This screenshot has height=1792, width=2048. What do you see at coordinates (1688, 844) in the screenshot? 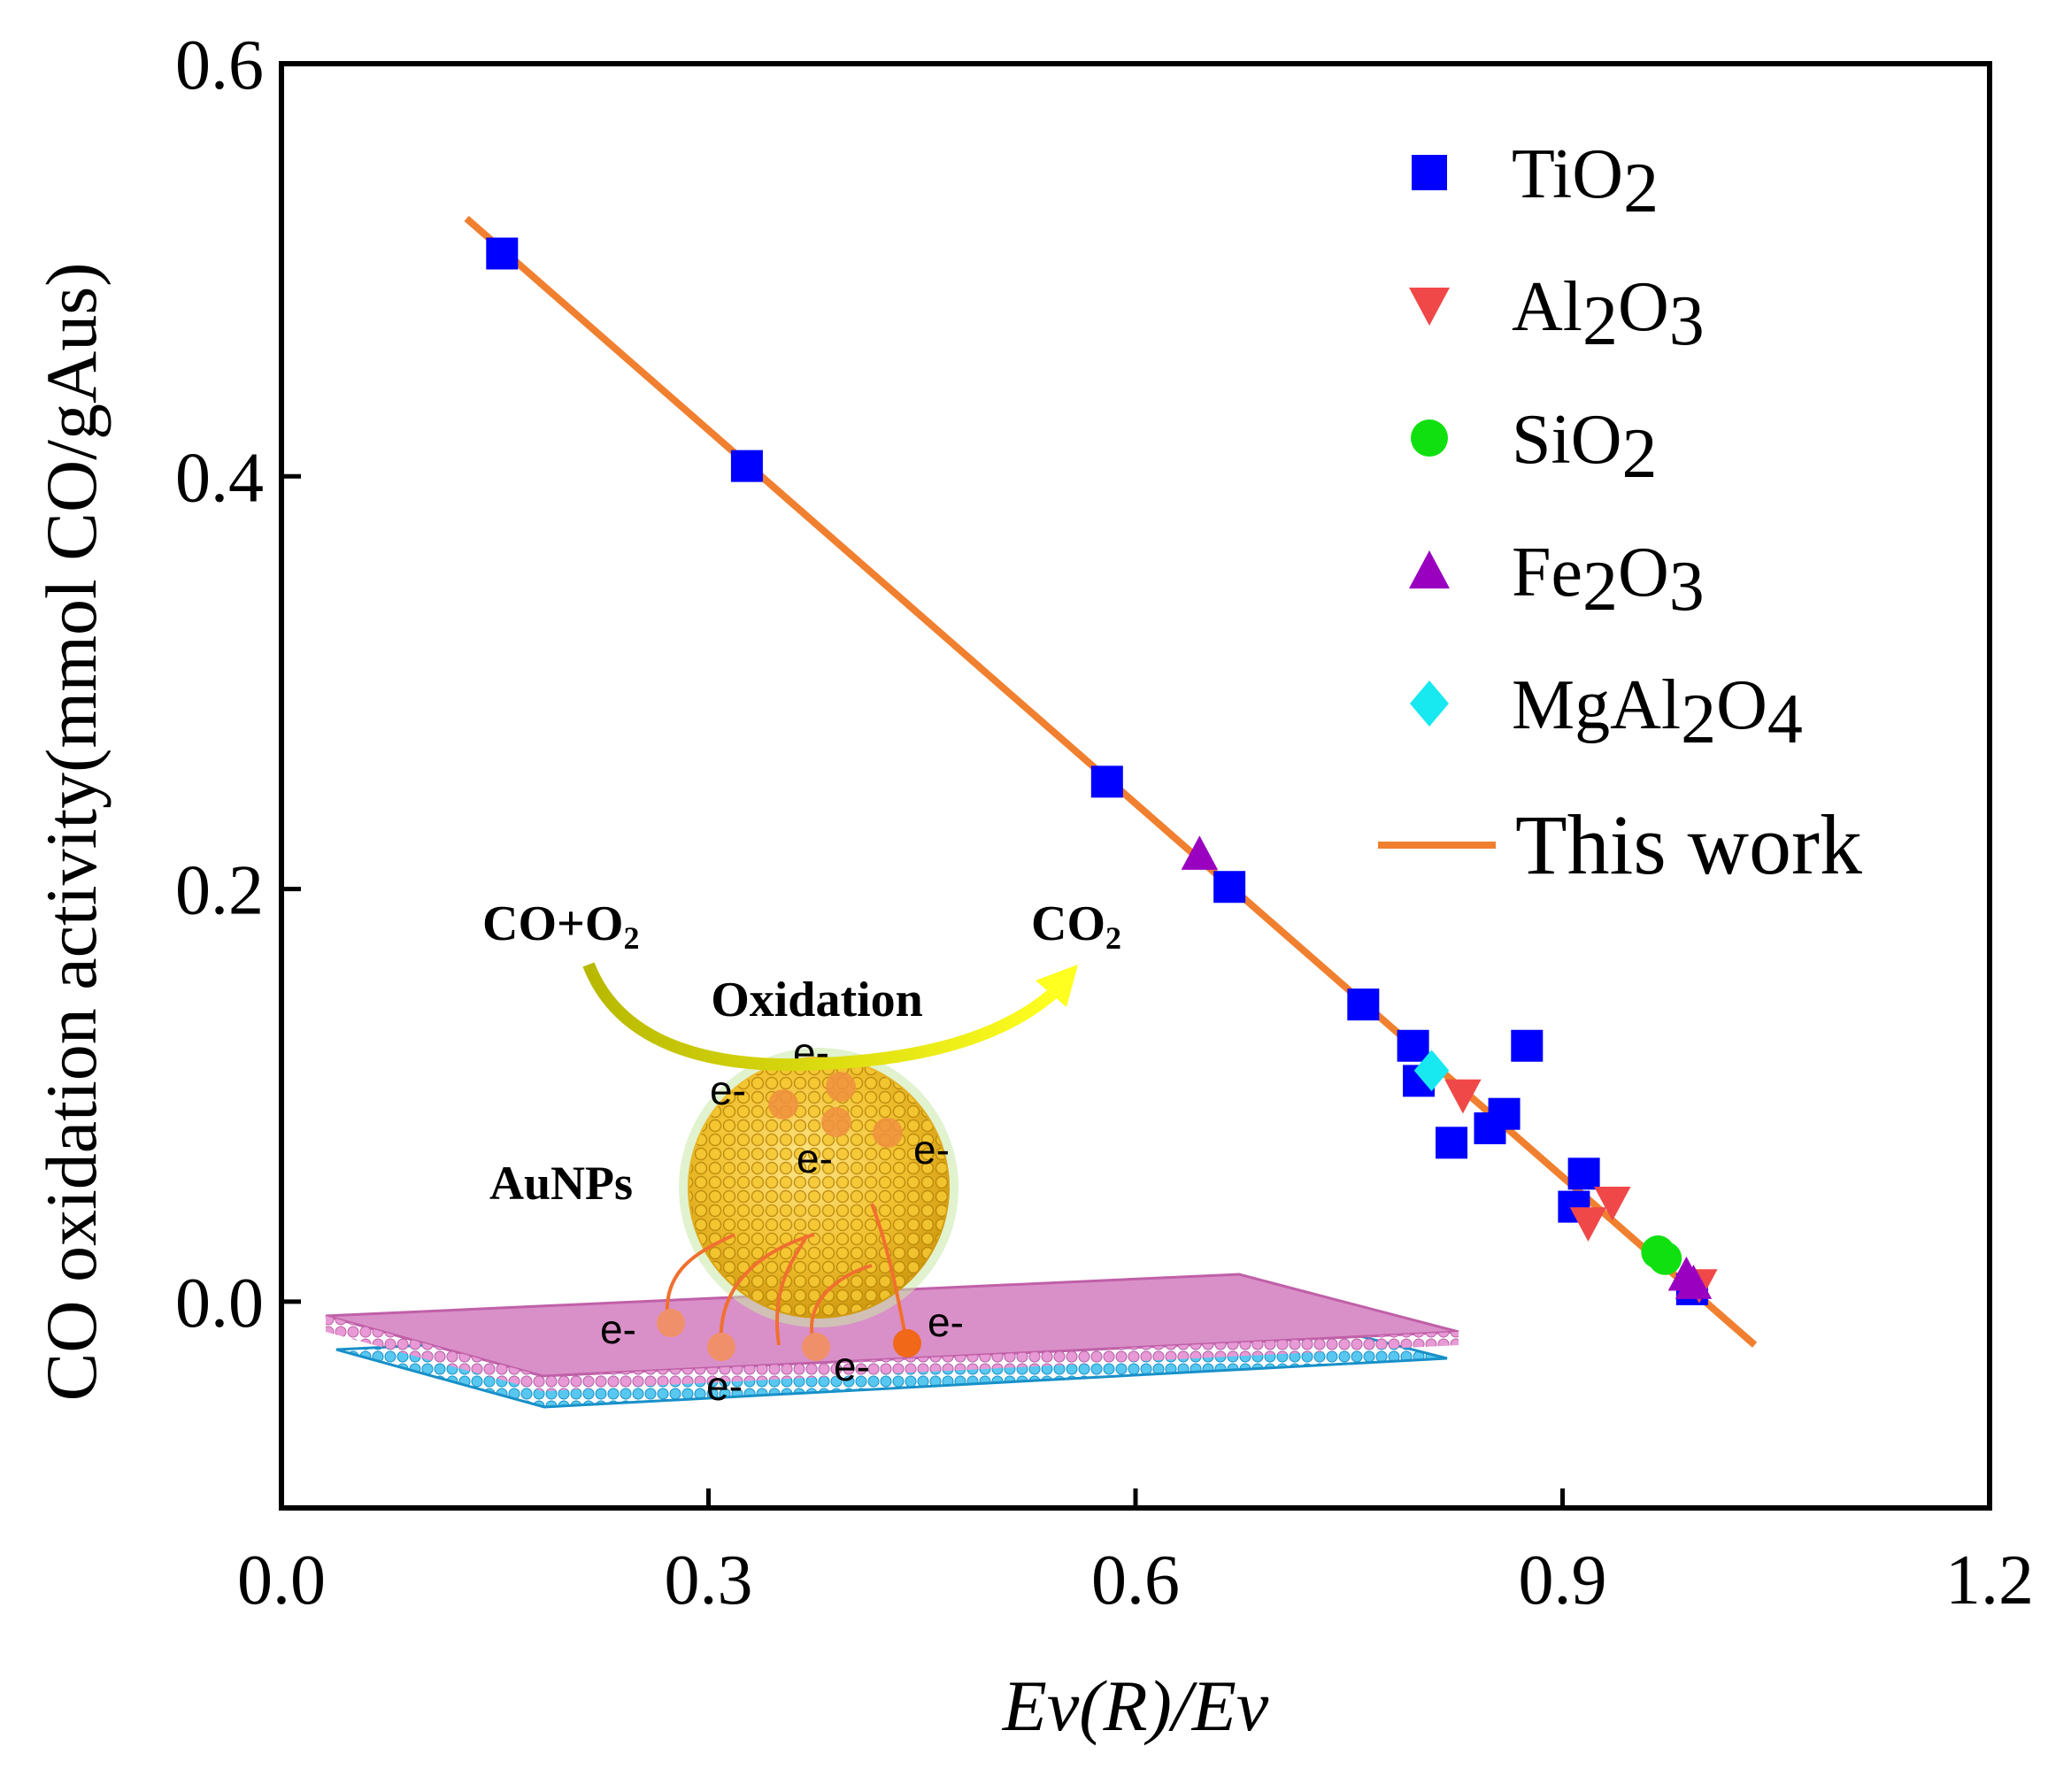
I see `legend-label-this-work: This work` at bounding box center [1688, 844].